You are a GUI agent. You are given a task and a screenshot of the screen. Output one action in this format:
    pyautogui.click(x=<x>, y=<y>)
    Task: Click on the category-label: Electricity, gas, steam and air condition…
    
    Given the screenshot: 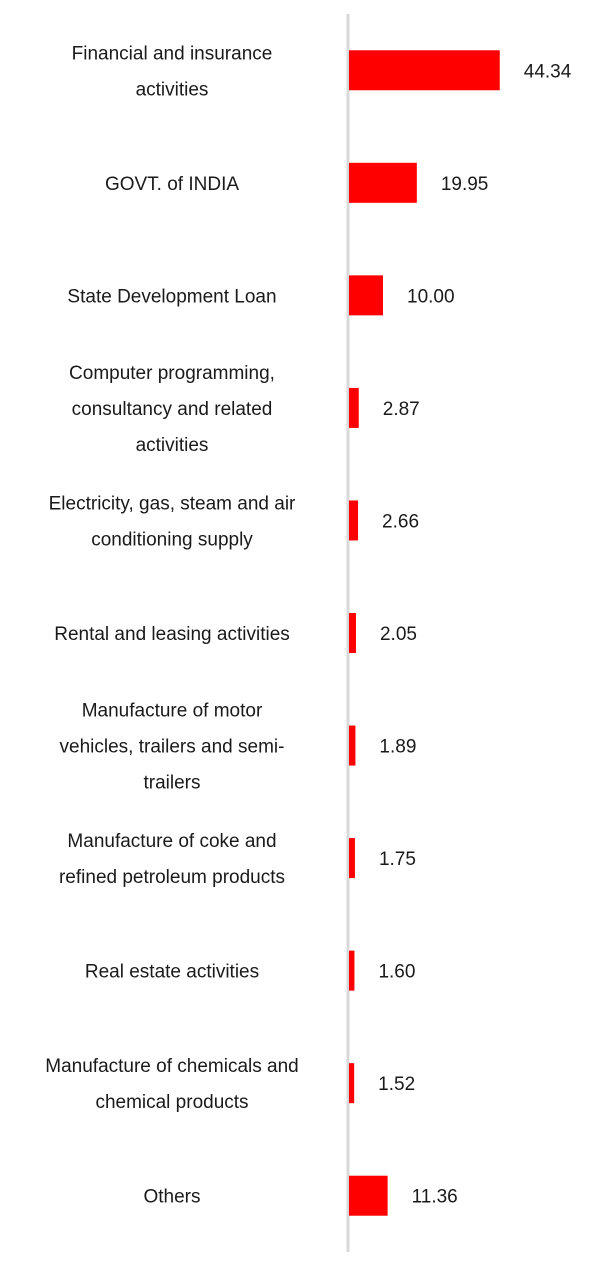 What is the action you would take?
    pyautogui.click(x=172, y=521)
    